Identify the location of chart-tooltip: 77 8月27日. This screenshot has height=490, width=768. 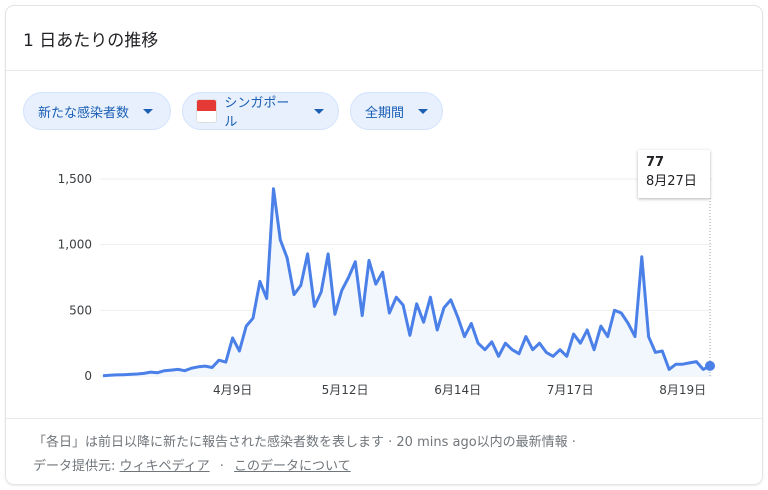
(674, 174).